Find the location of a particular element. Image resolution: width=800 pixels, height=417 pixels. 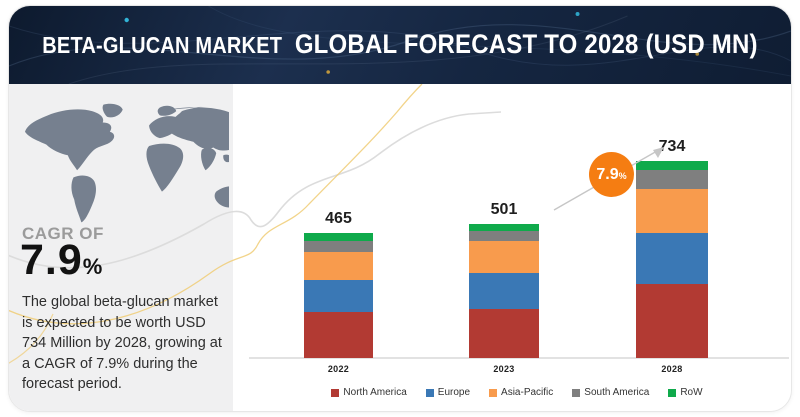

bar-value-label: 734 is located at coordinates (672, 147).